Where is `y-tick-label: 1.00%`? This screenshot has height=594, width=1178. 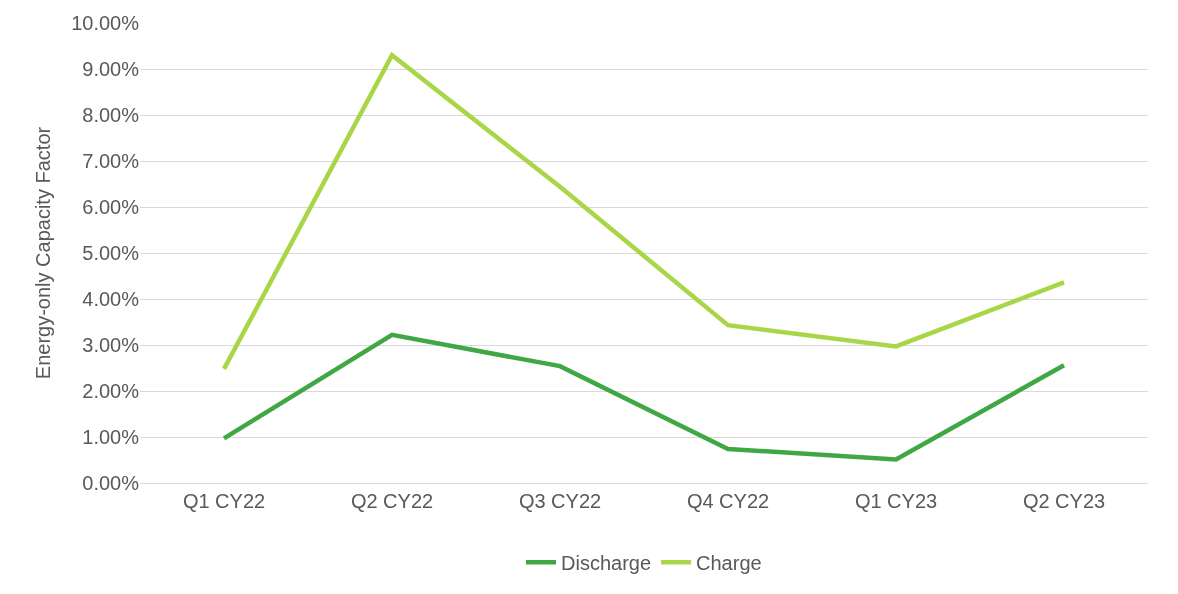
y-tick-label: 1.00% is located at coordinates (111, 437).